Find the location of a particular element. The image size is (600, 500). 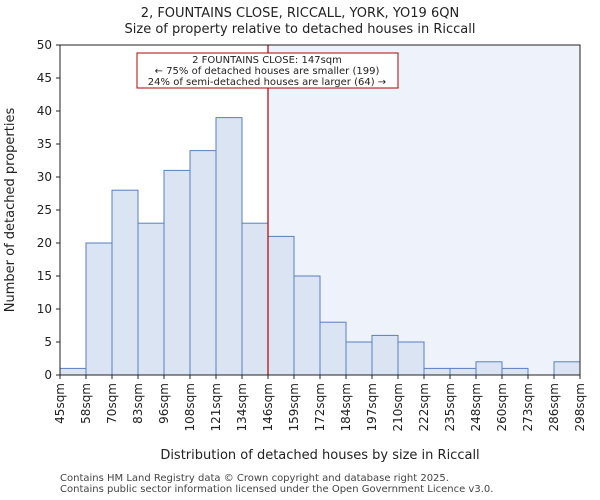

x-tick-label: 260sqm is located at coordinates (502, 407).